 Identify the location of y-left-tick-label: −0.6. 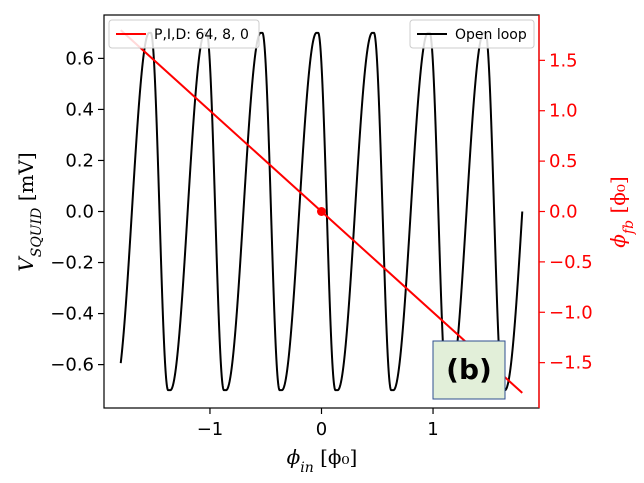
(72, 365).